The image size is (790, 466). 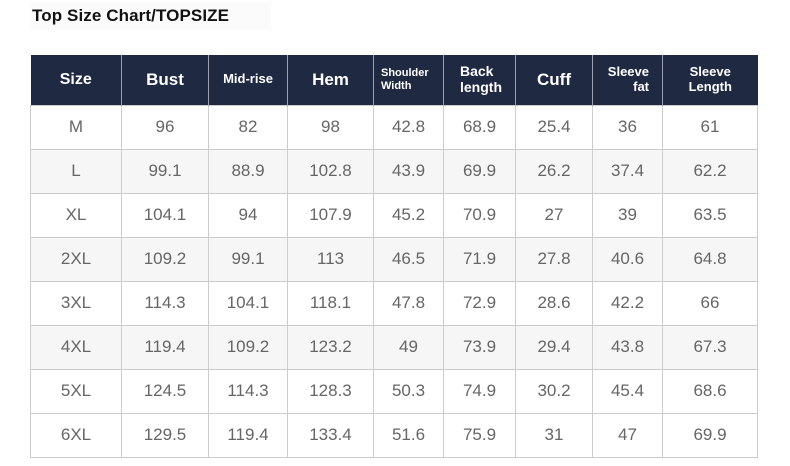 What do you see at coordinates (479, 259) in the screenshot?
I see `value-cell: 71.9` at bounding box center [479, 259].